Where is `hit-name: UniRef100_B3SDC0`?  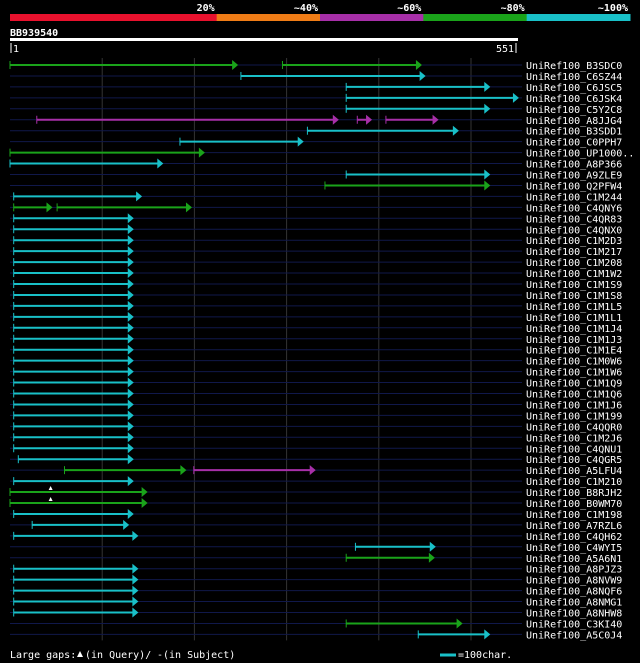
hit-name: UniRef100_B3SDC0 is located at coordinates (574, 66).